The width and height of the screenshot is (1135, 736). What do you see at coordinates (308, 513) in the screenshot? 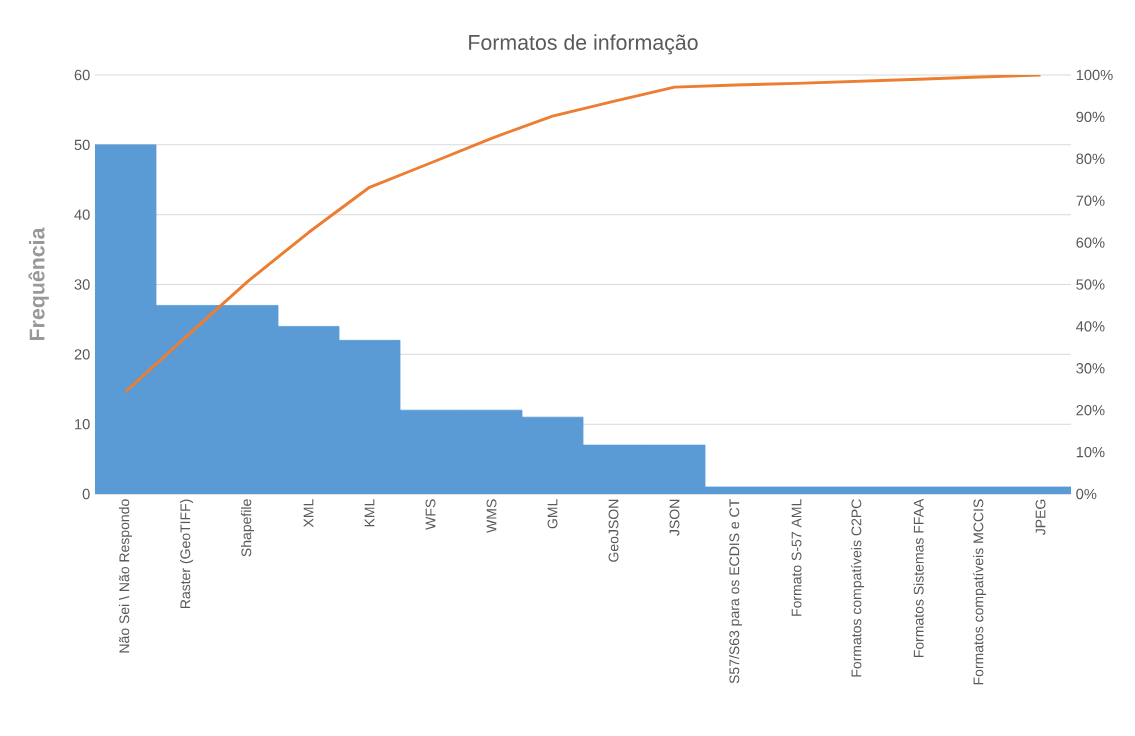
I see `x-tick-label: XML` at bounding box center [308, 513].